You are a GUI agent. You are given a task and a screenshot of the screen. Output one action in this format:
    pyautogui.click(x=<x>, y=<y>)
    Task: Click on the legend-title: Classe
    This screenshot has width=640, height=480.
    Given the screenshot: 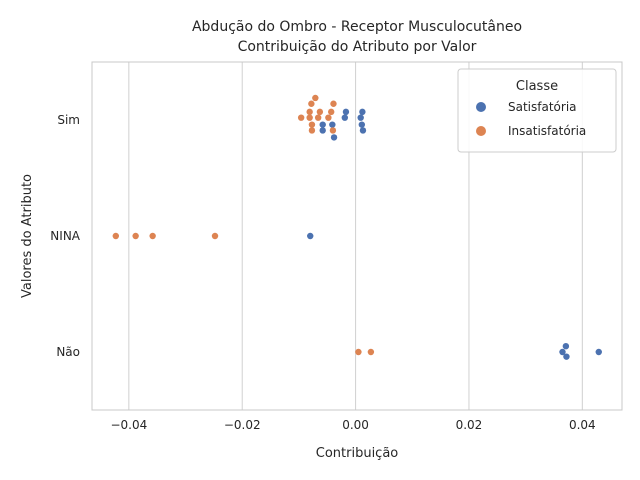 What is the action you would take?
    pyautogui.click(x=537, y=86)
    